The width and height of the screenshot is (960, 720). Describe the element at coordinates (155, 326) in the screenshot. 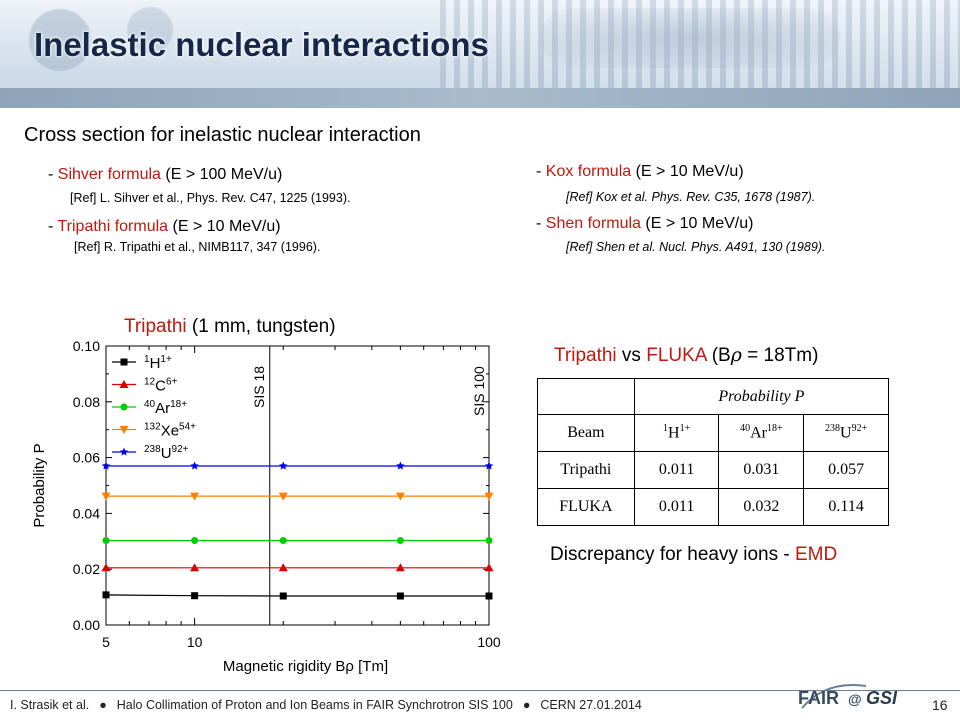

I see `chart-title-name: Tripathi` at that location.